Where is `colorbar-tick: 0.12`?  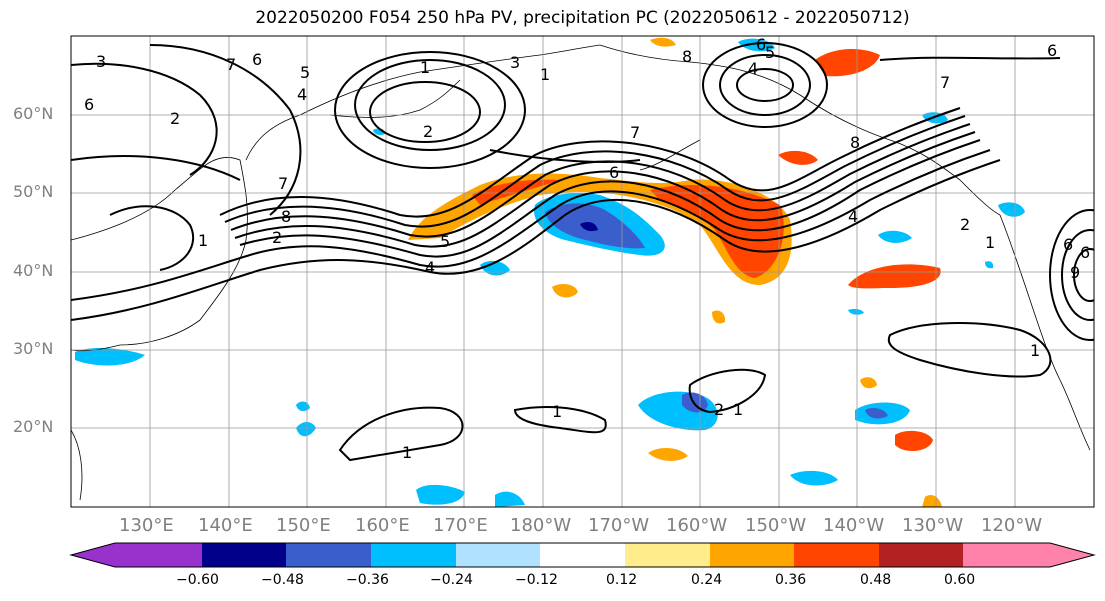
colorbar-tick: 0.12 is located at coordinates (622, 580).